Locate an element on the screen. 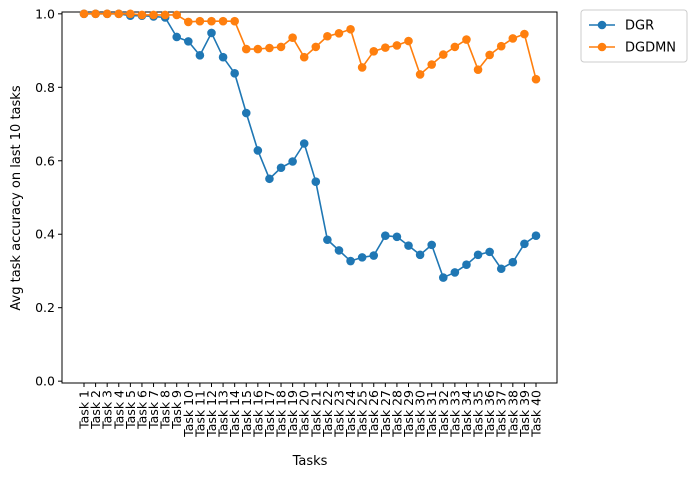  x-tick-label: Task 28 is located at coordinates (396, 414).